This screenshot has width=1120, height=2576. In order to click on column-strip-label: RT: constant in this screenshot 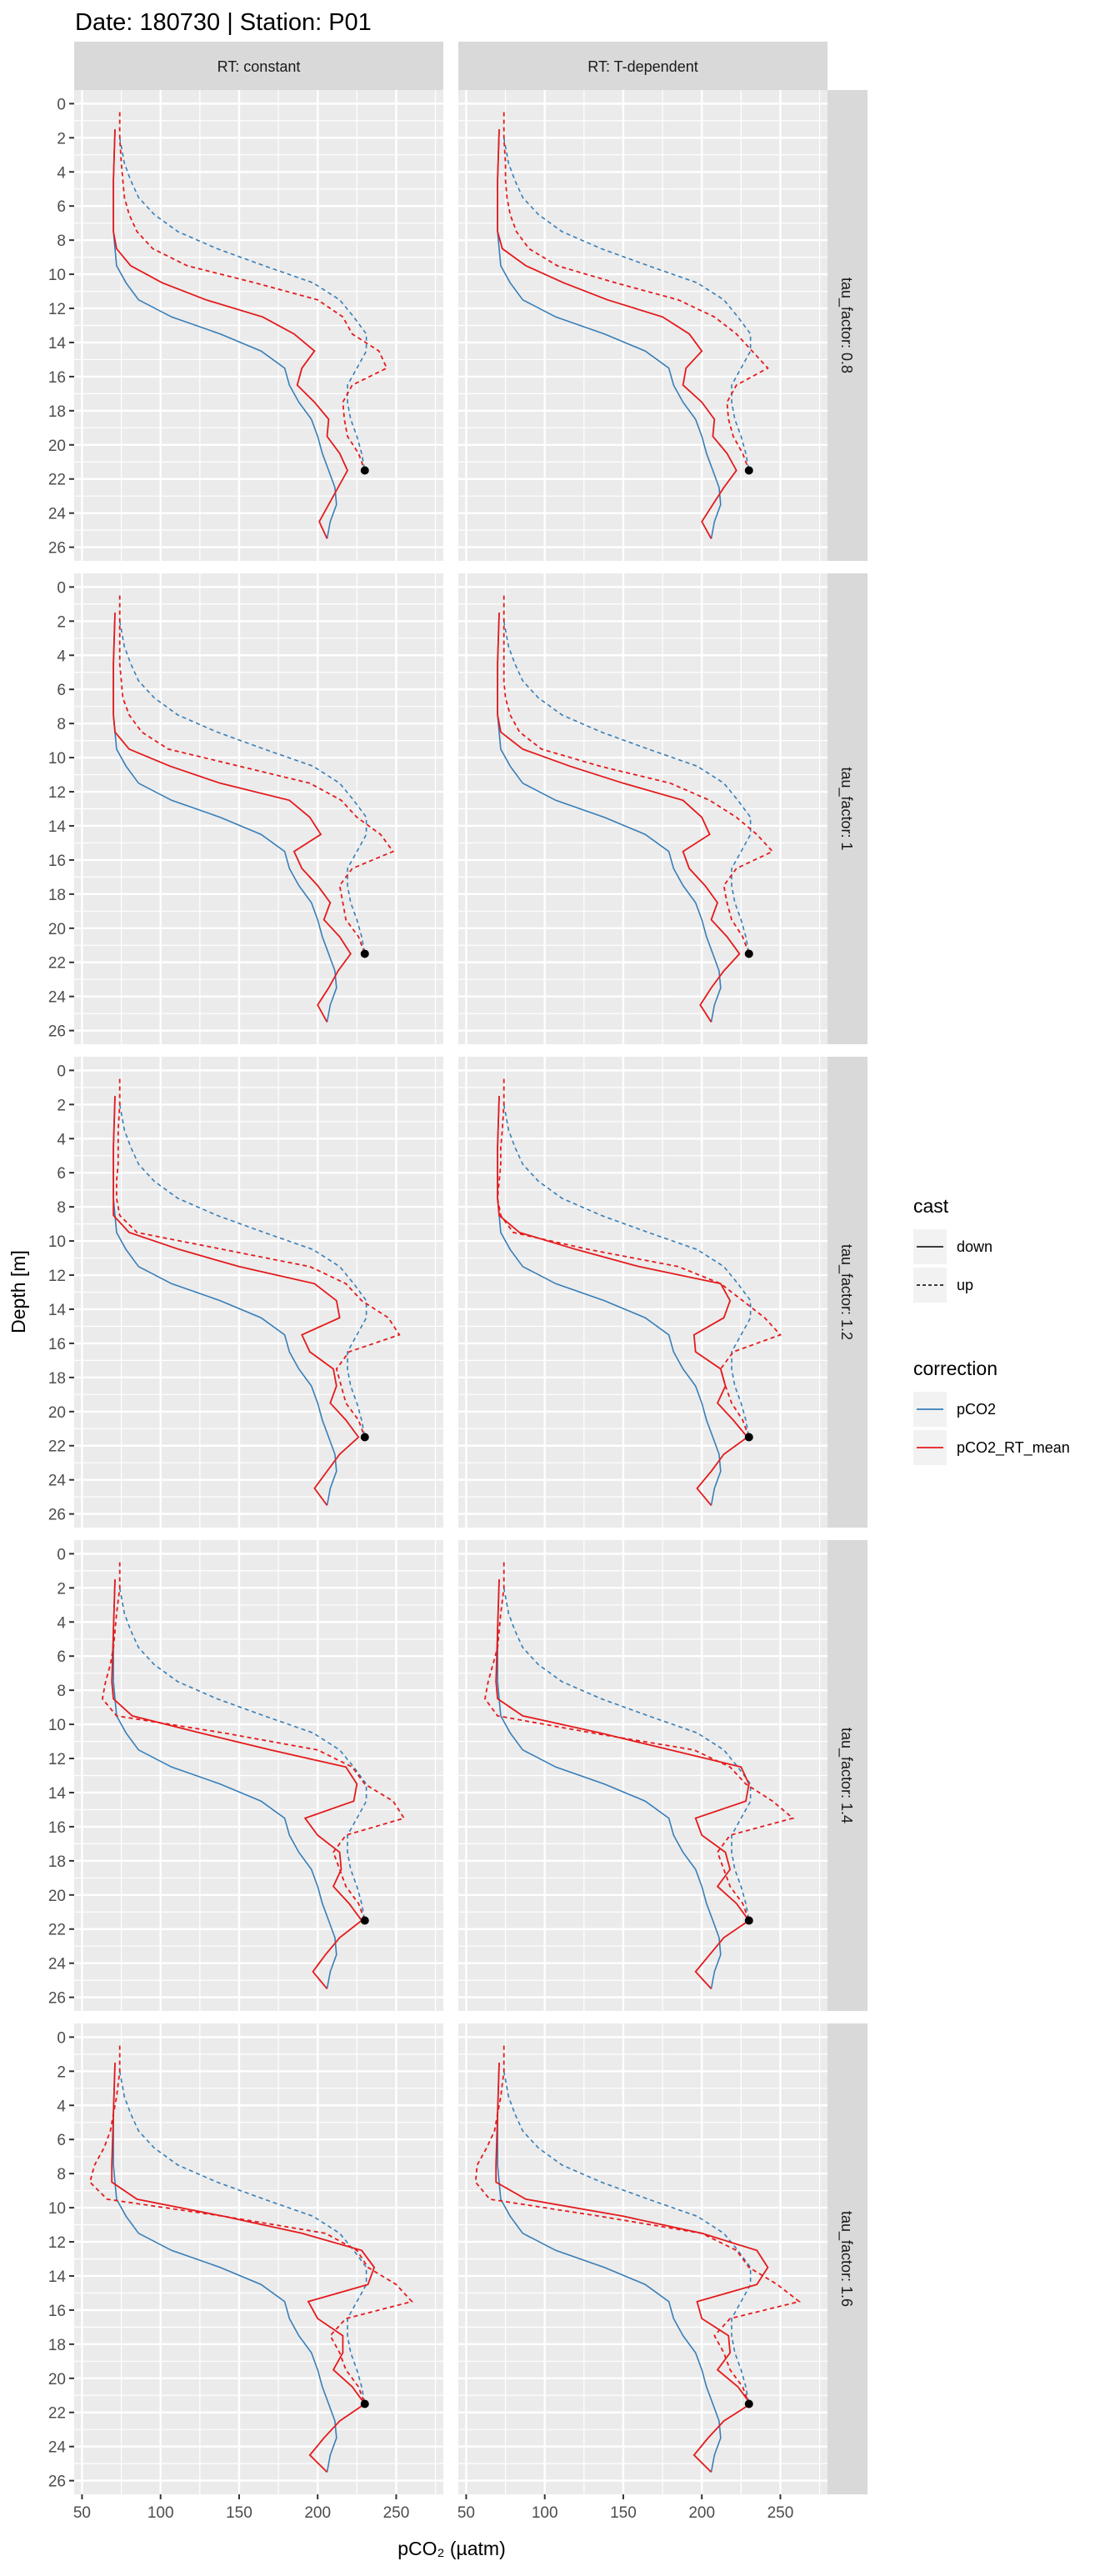, I will do `click(259, 66)`.